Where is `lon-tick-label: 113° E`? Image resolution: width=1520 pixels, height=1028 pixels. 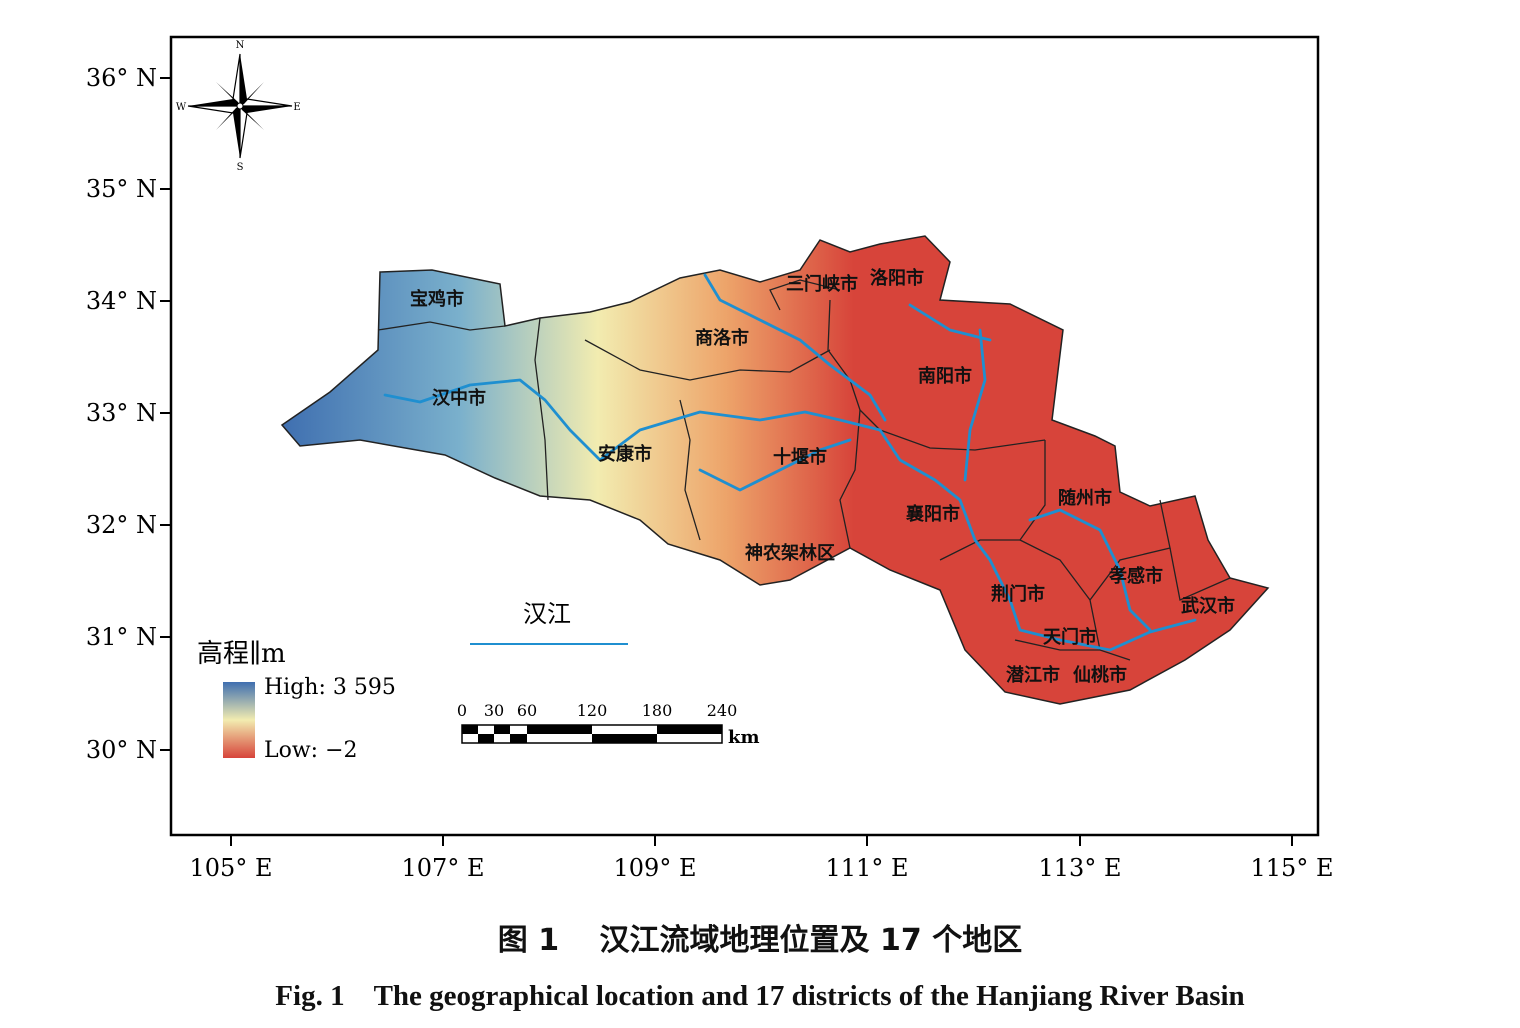 lon-tick-label: 113° E is located at coordinates (1080, 868).